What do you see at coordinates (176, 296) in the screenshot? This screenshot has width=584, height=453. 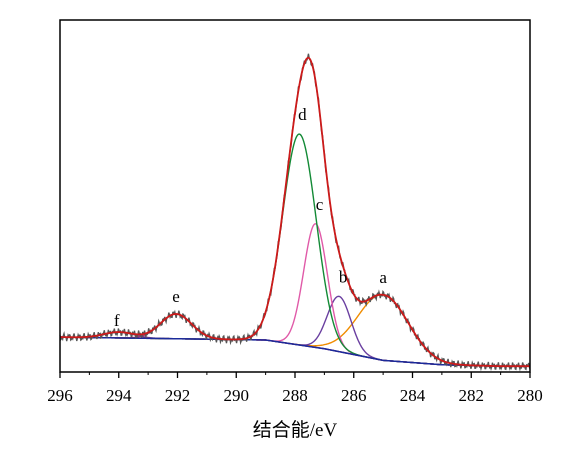 I see `peak-label-e: e` at bounding box center [176, 296].